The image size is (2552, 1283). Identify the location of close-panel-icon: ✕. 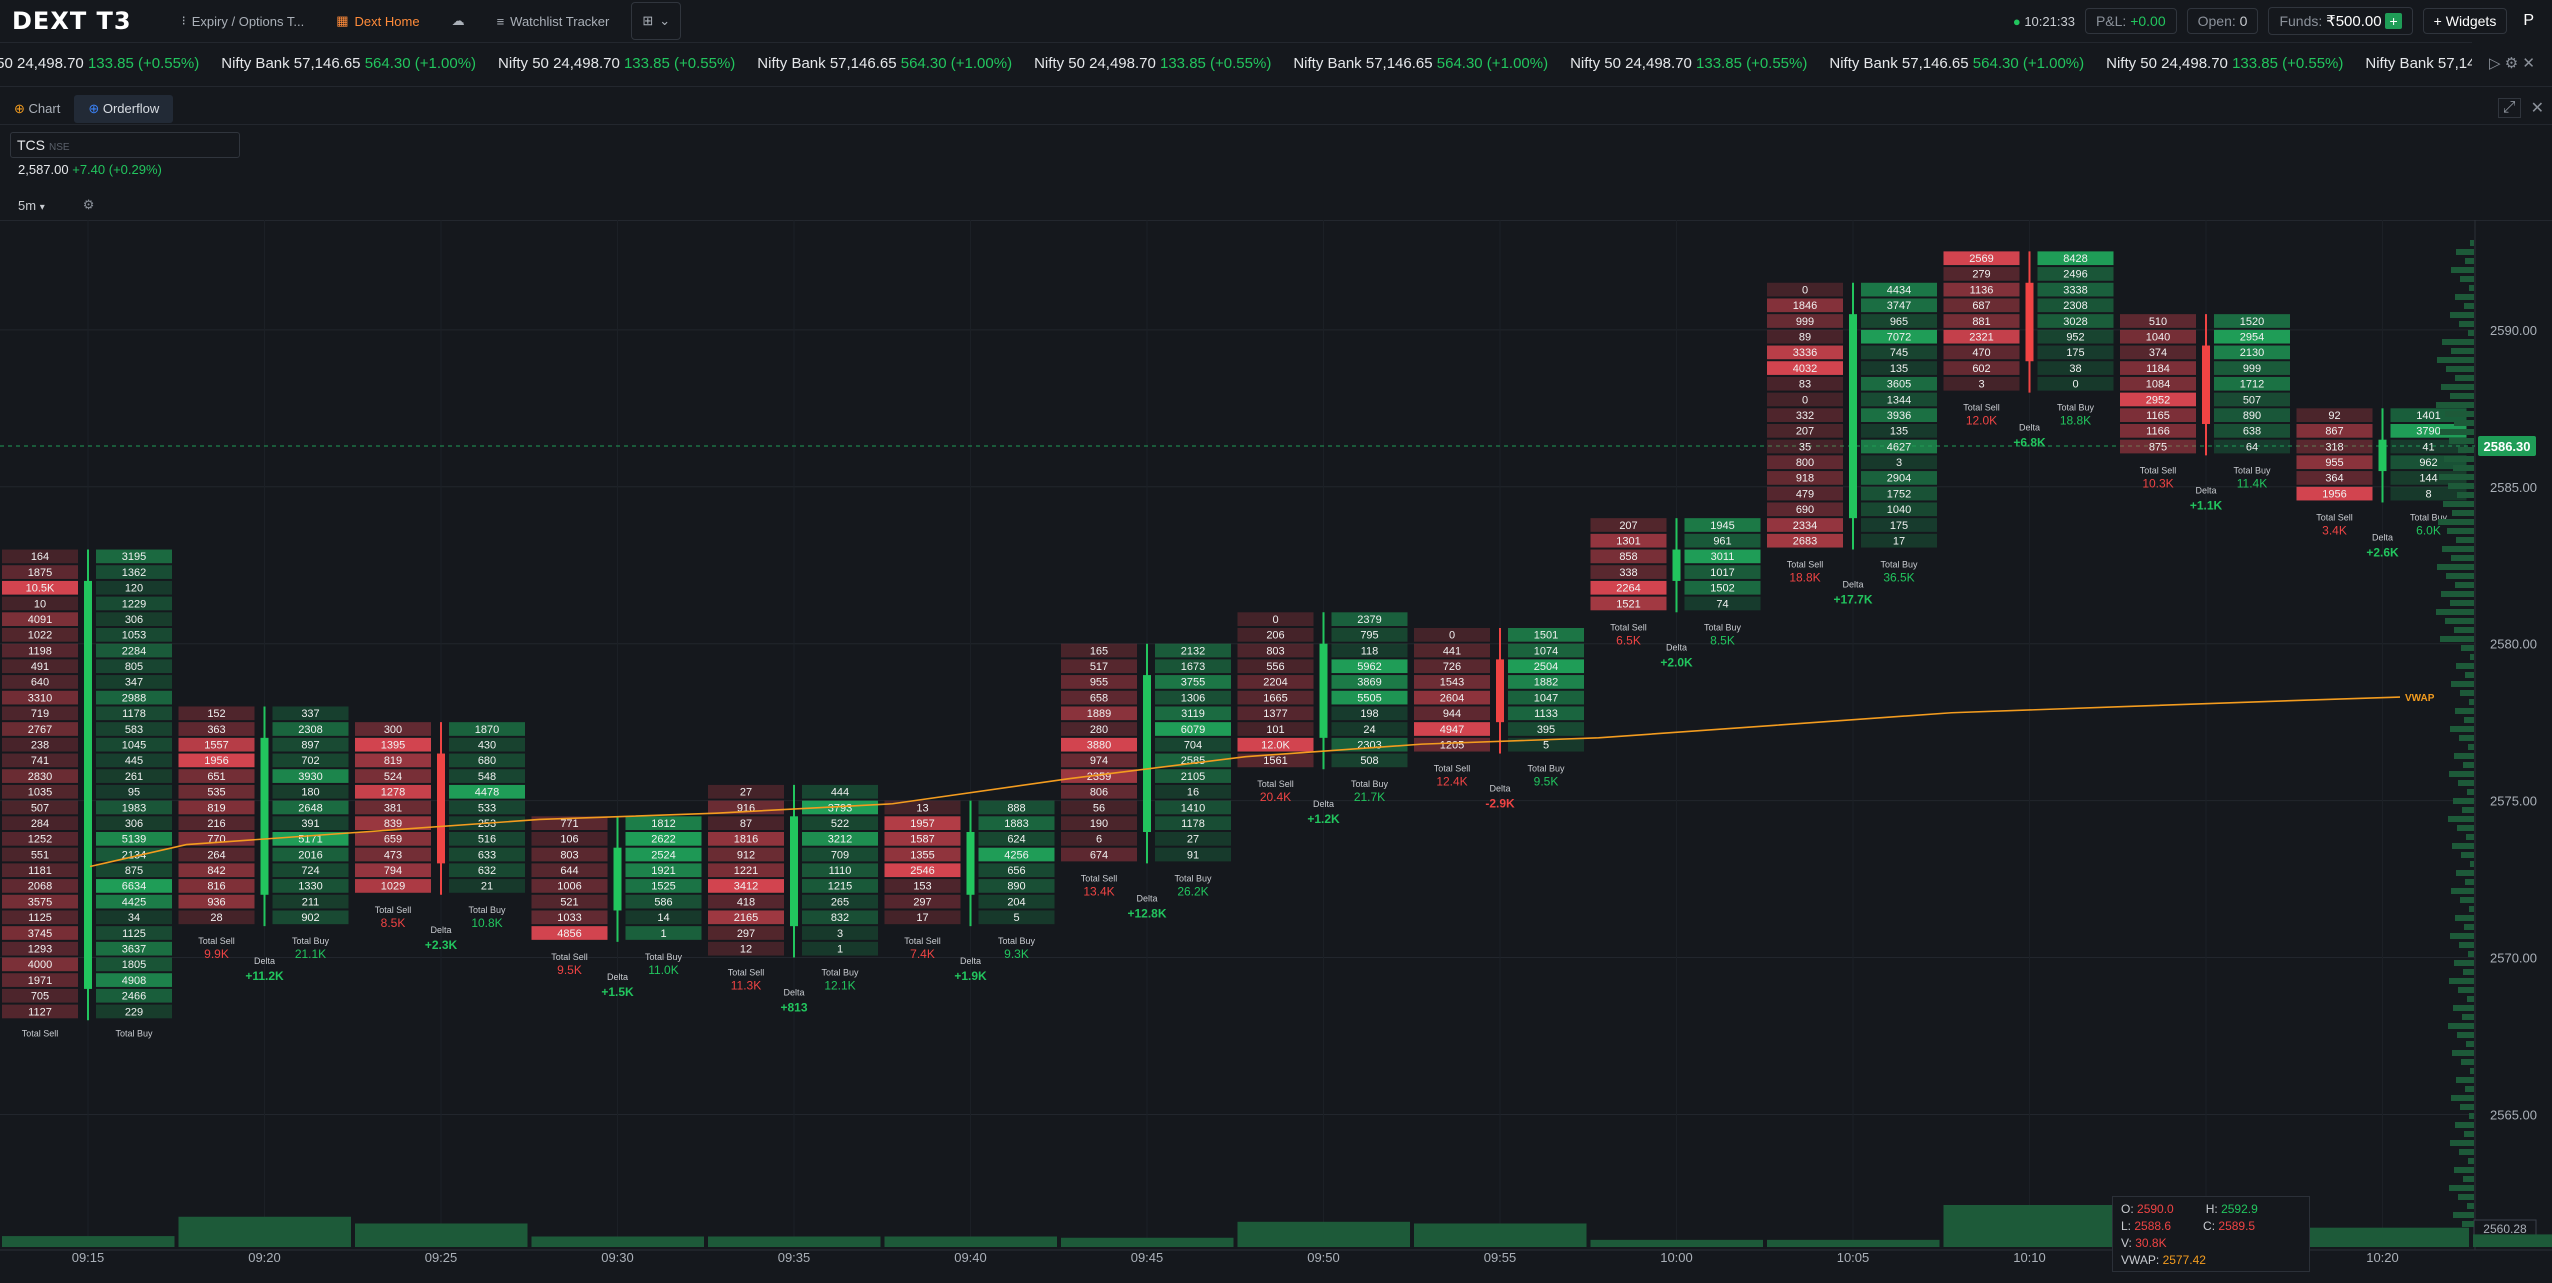
(2537, 108).